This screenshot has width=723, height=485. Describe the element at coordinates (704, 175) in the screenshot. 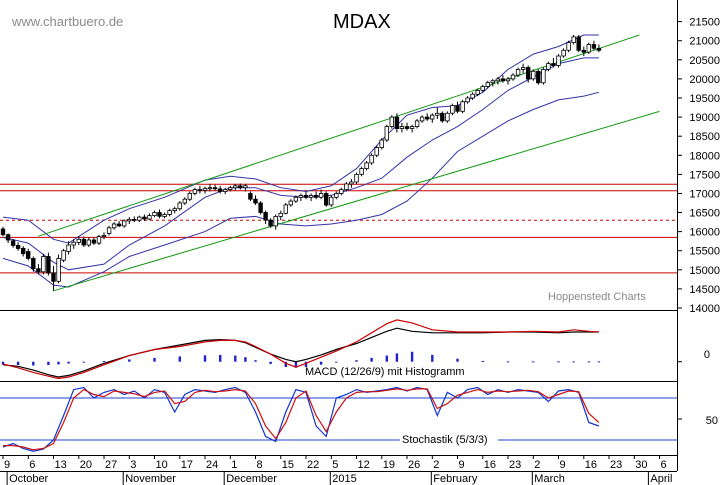

I see `price-tick-label: 17500` at that location.